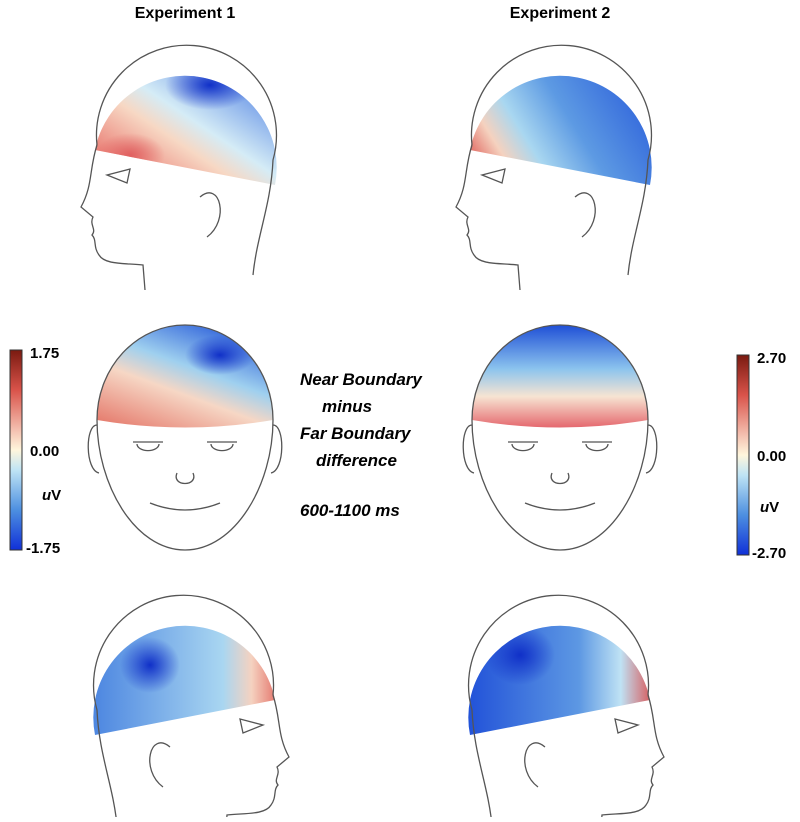 This screenshot has height=822, width=800. What do you see at coordinates (347, 406) in the screenshot?
I see `caption-line: minus` at bounding box center [347, 406].